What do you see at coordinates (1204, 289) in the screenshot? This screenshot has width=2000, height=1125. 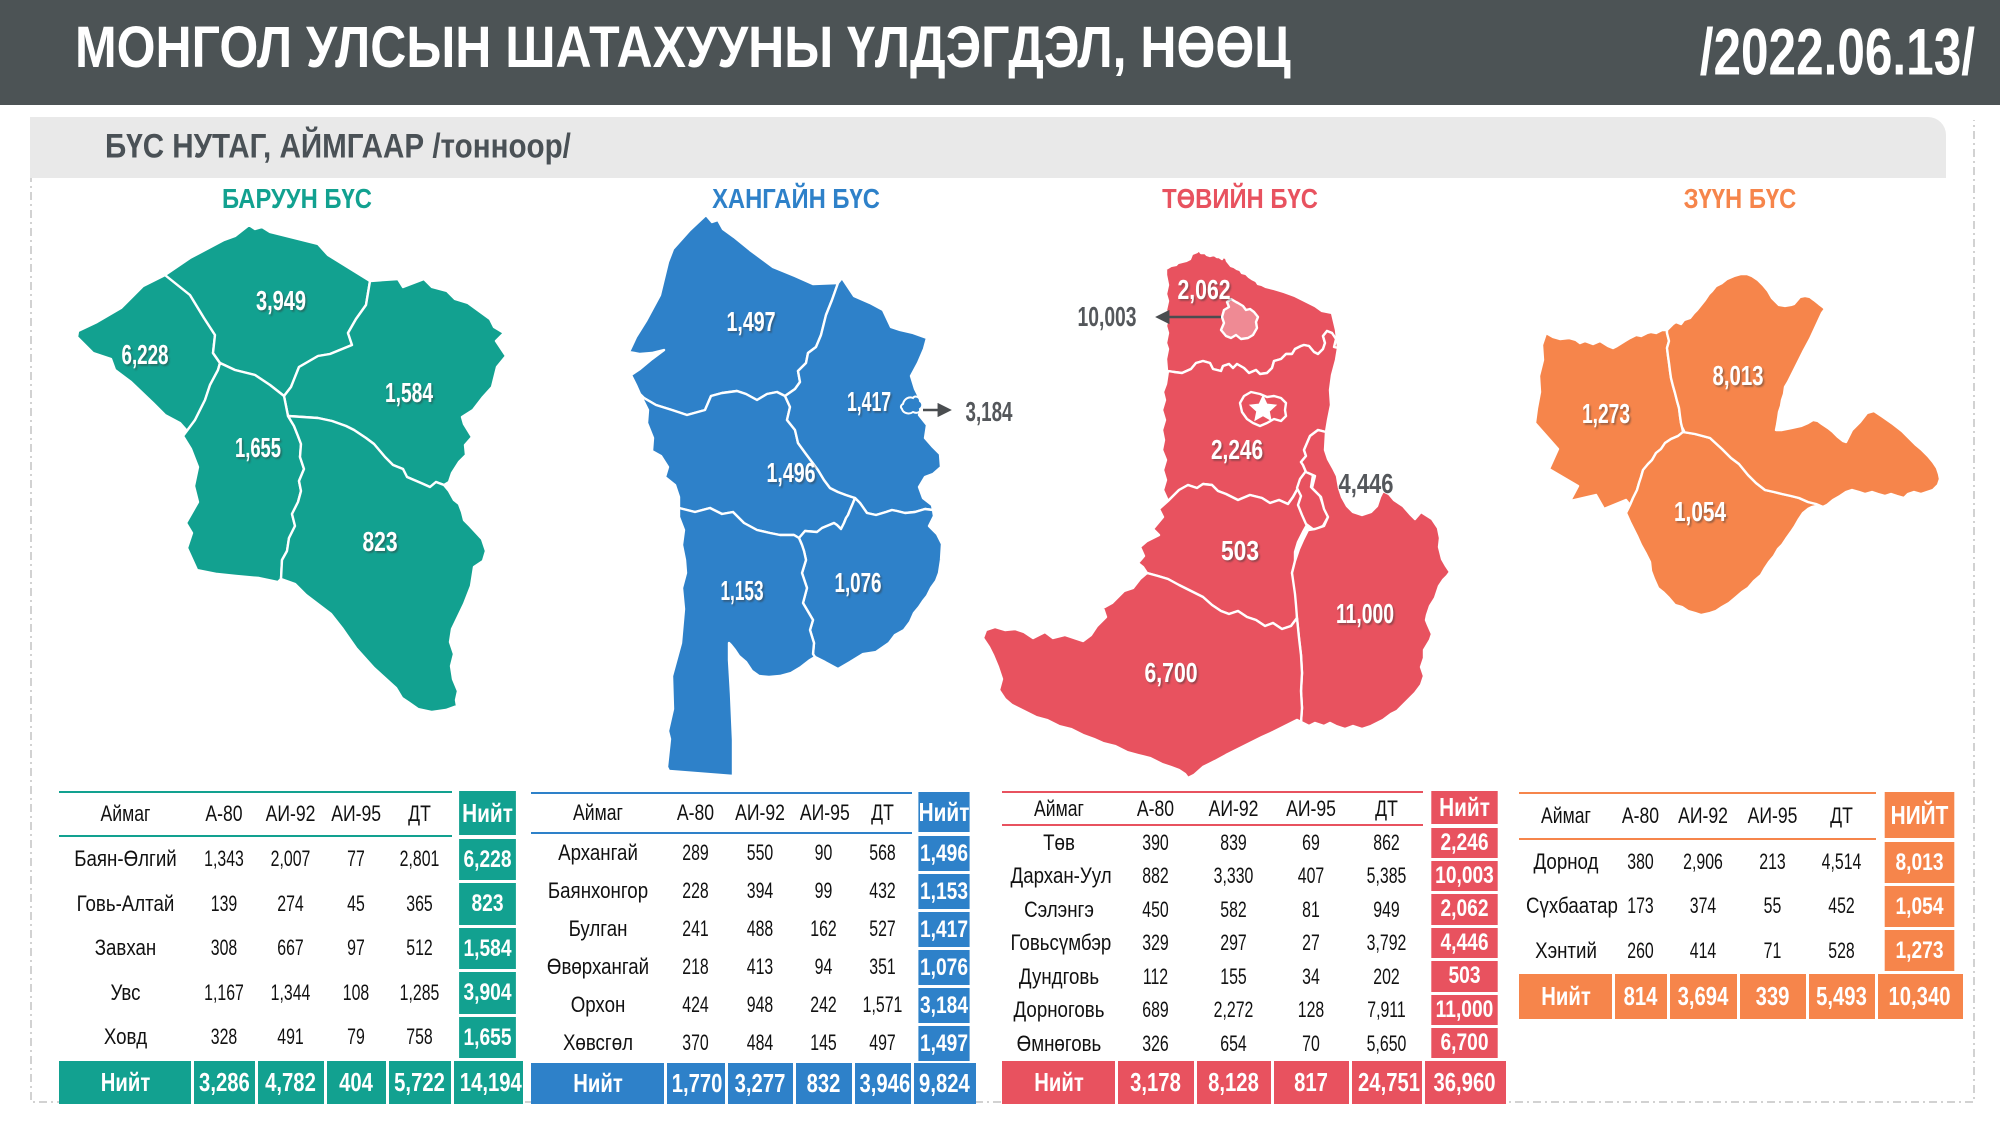 I see `svg-text: 2,062` at bounding box center [1204, 289].